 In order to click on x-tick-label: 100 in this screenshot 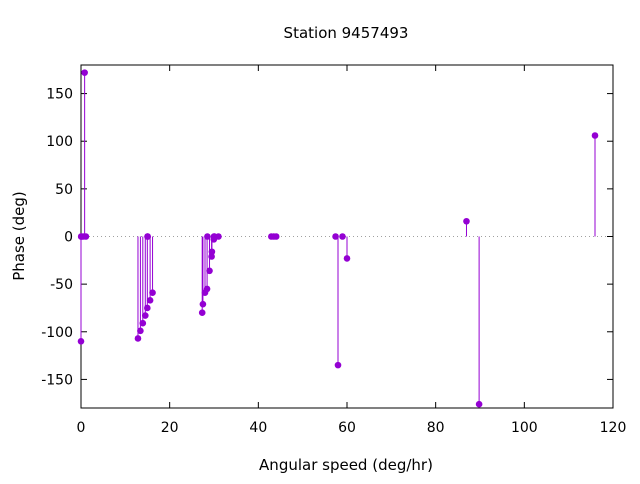, I will do `click(524, 428)`.